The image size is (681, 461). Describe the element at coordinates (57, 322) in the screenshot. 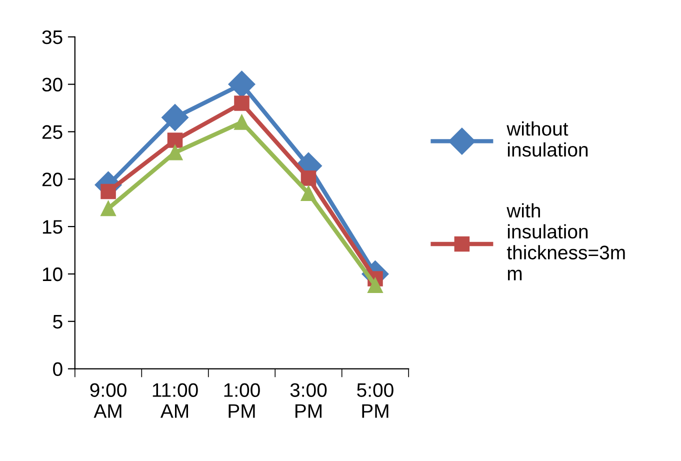

I see `y-tick-label: 5` at that location.